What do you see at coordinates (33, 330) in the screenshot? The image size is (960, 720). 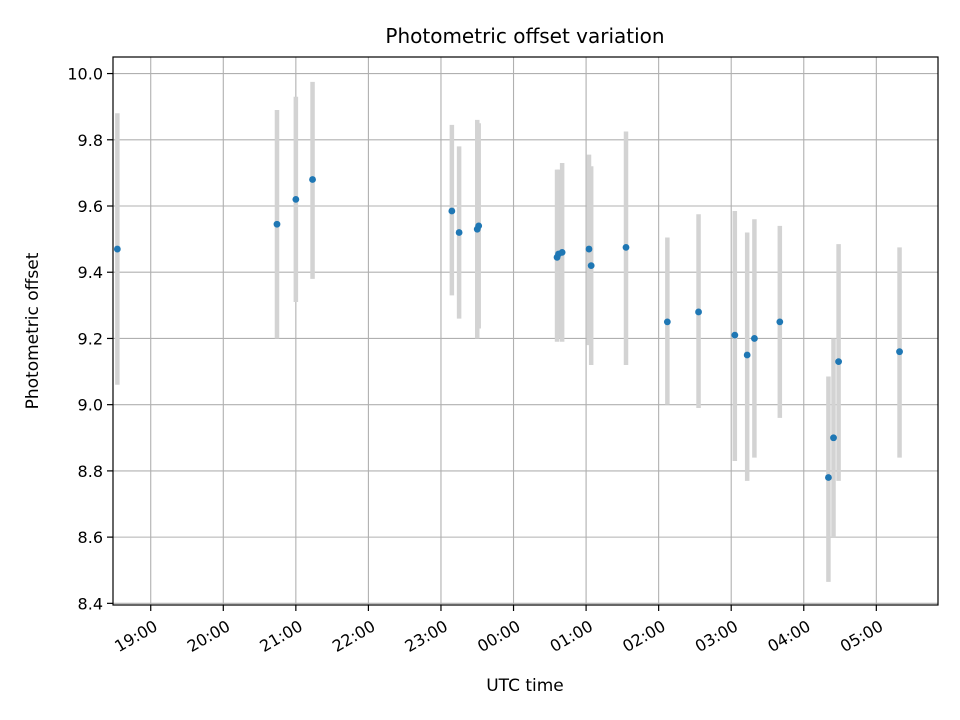 I see `y-axis-label: Photometric offset` at bounding box center [33, 330].